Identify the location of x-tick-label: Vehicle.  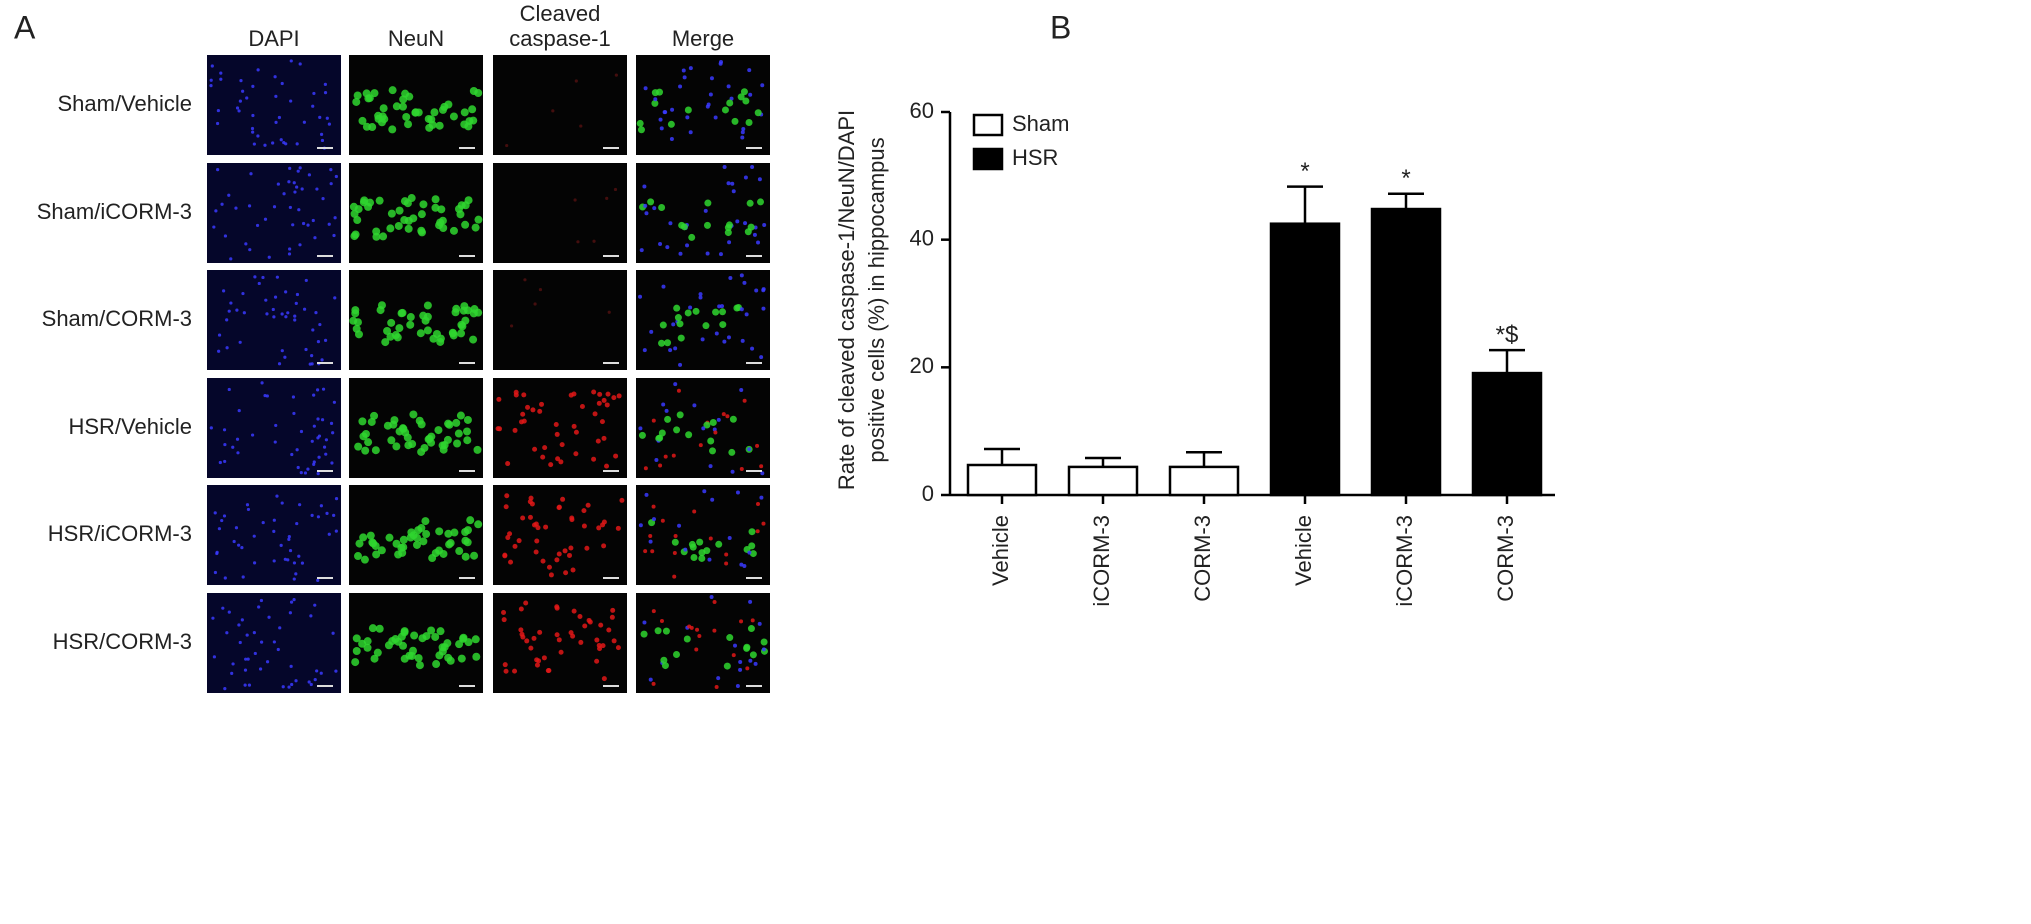
(1303, 550).